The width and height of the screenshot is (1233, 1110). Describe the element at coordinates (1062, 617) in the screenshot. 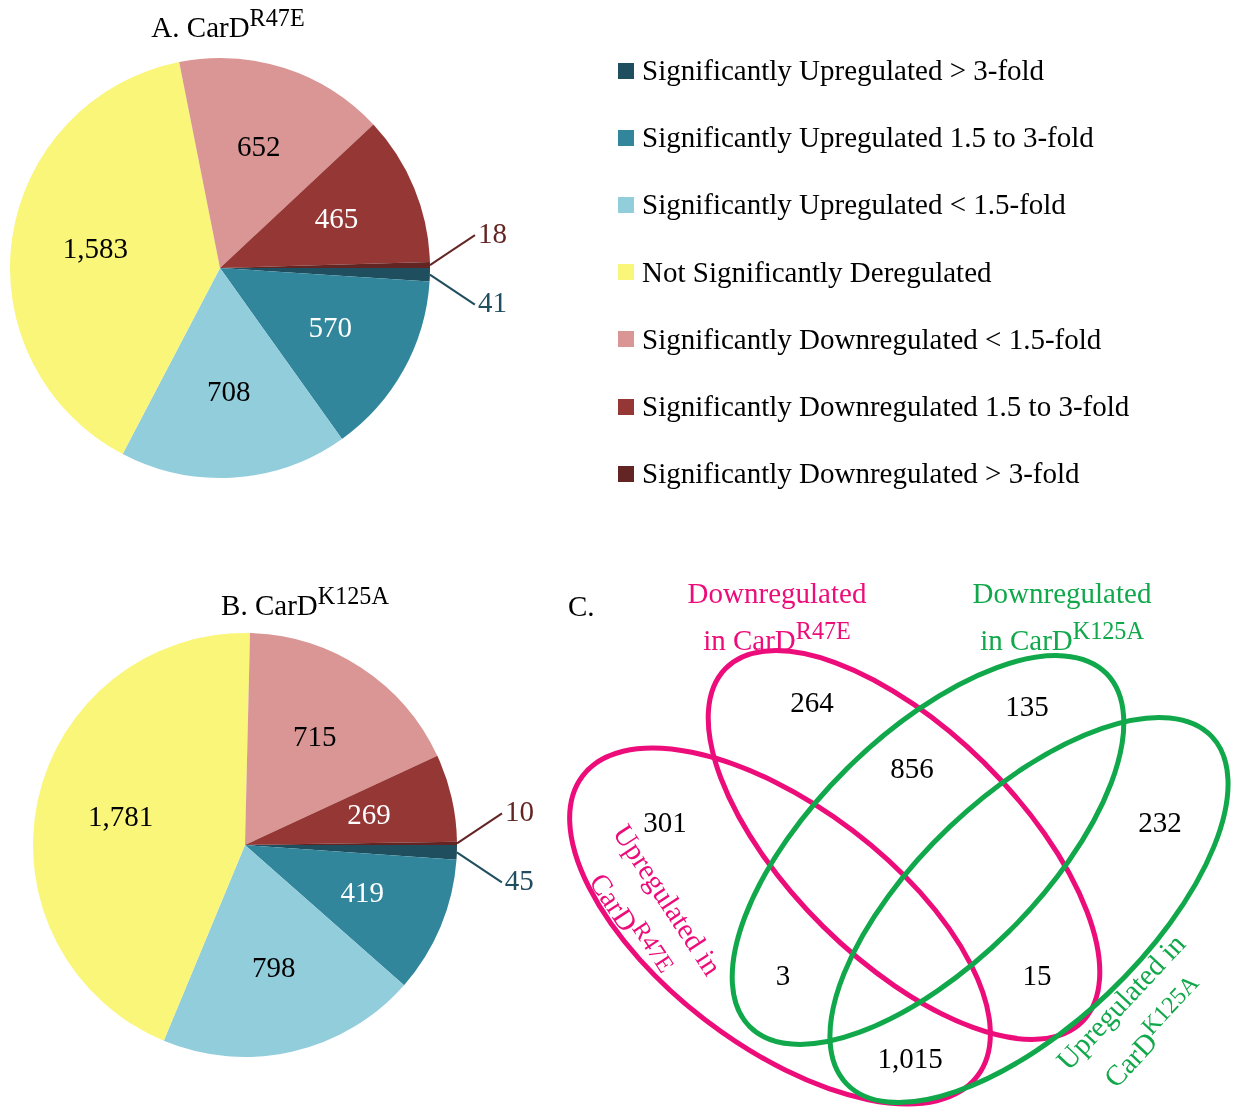

I see `legend-label: Downregulated in CarD$^{K125A}$` at that location.